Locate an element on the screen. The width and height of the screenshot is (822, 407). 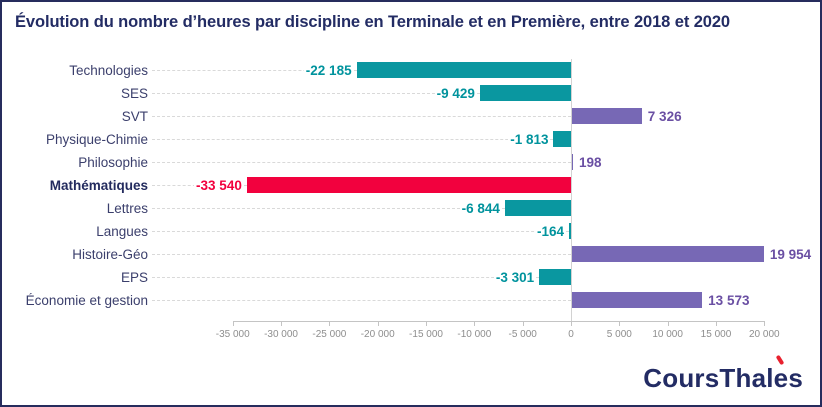
value-label: -6 844 is located at coordinates (480, 208).